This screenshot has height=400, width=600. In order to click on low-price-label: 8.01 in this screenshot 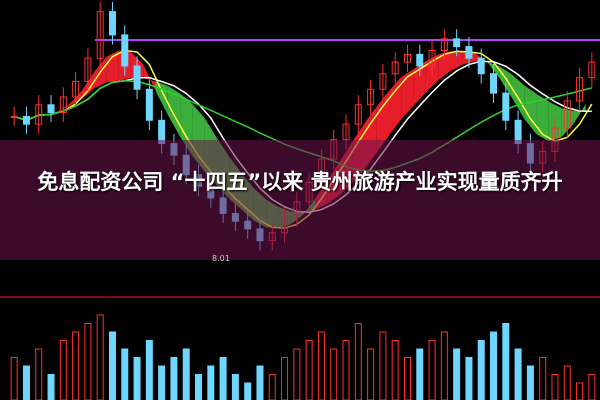, I will do `click(221, 258)`.